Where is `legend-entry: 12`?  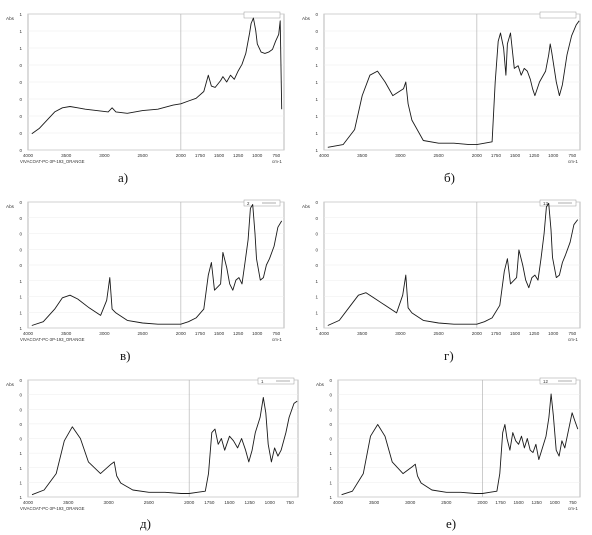
legend-entry: 12 is located at coordinates (545, 381).